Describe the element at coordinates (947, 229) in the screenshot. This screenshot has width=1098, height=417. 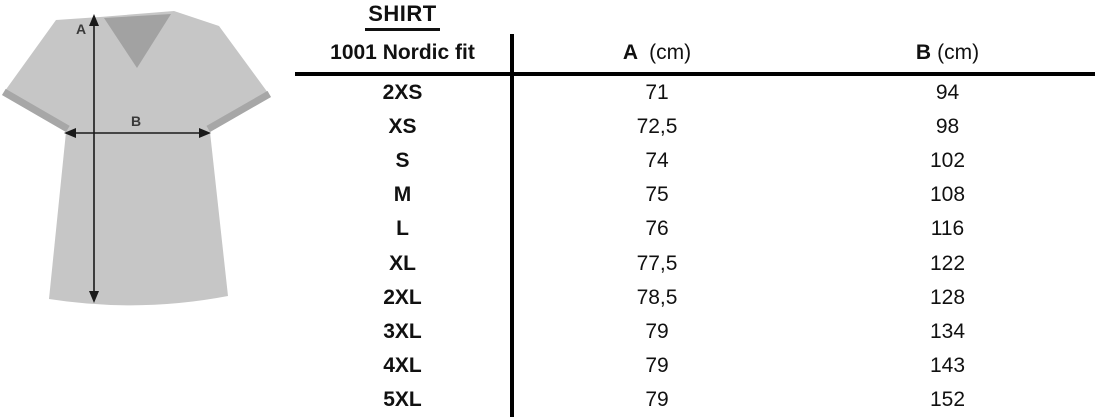
I see `b-value-cell: 116` at that location.